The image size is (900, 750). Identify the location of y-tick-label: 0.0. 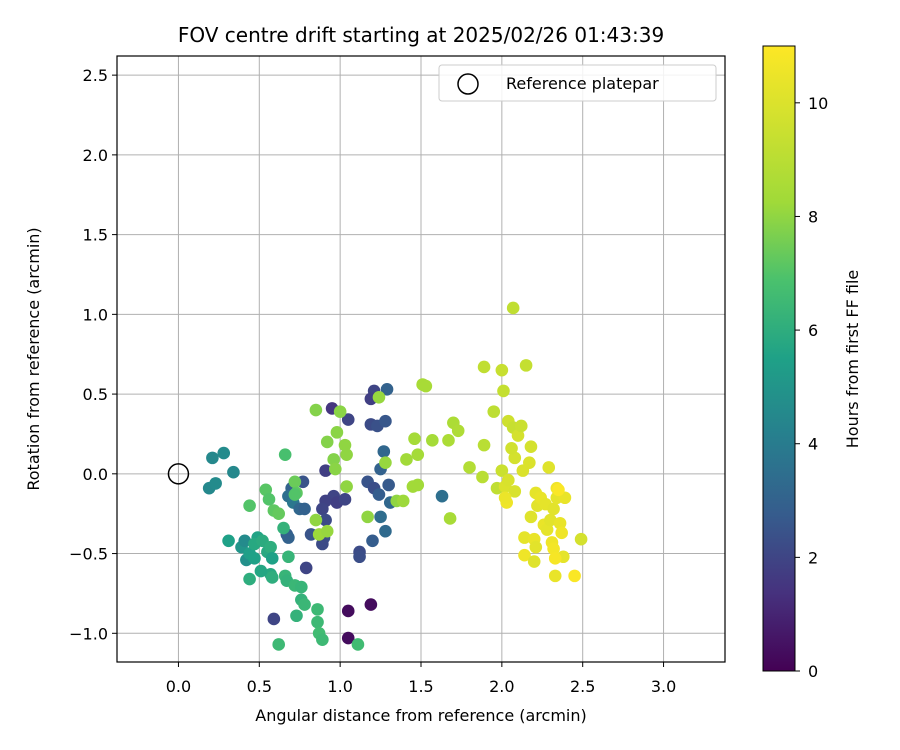
(95, 474).